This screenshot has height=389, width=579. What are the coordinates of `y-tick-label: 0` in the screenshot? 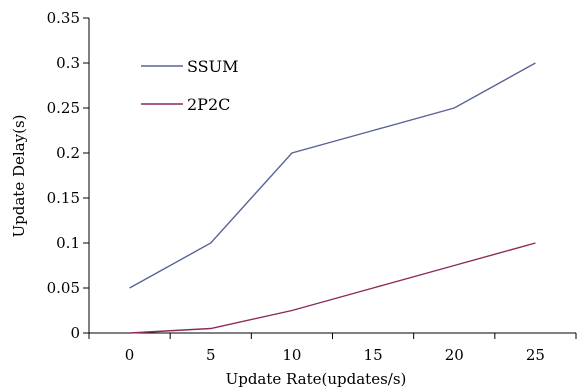 It's located at (75, 333).